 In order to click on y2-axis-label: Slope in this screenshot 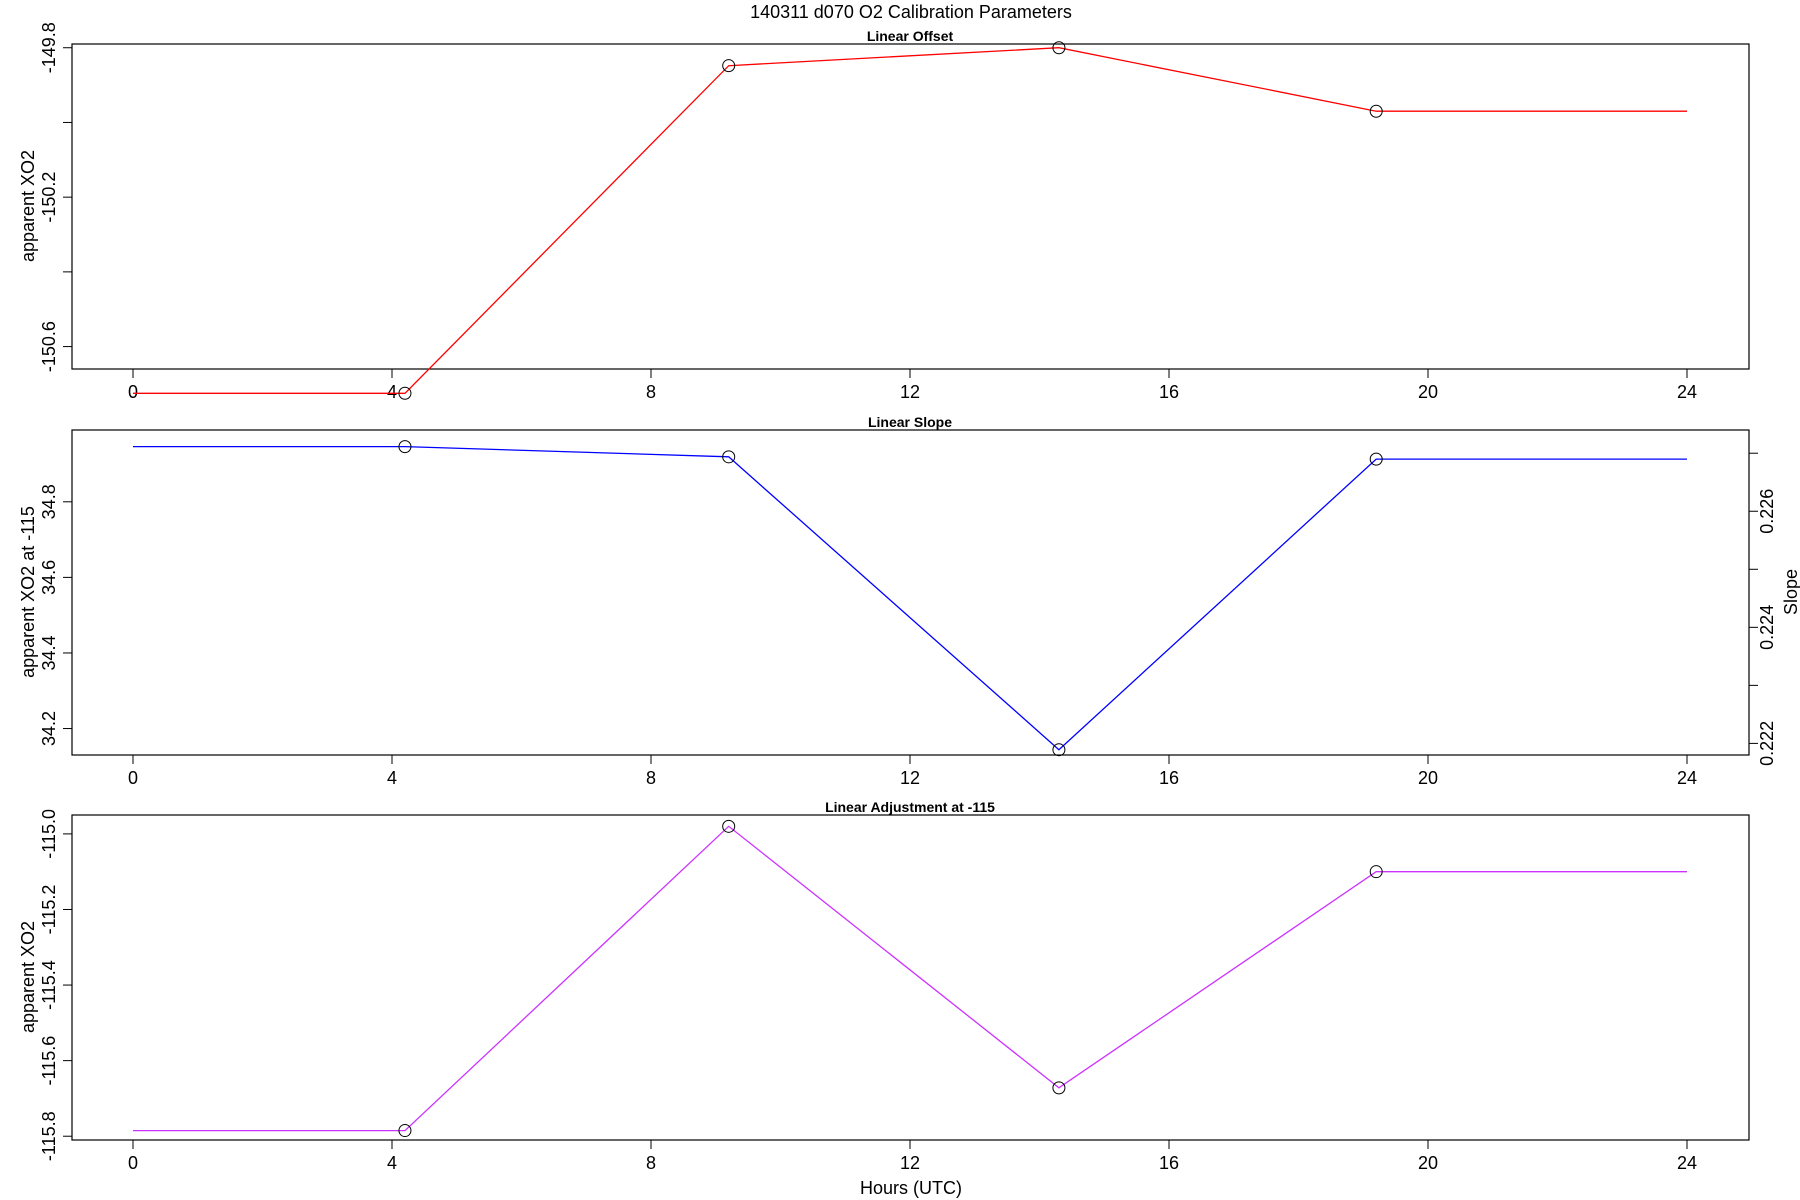, I will do `click(1790, 592)`.